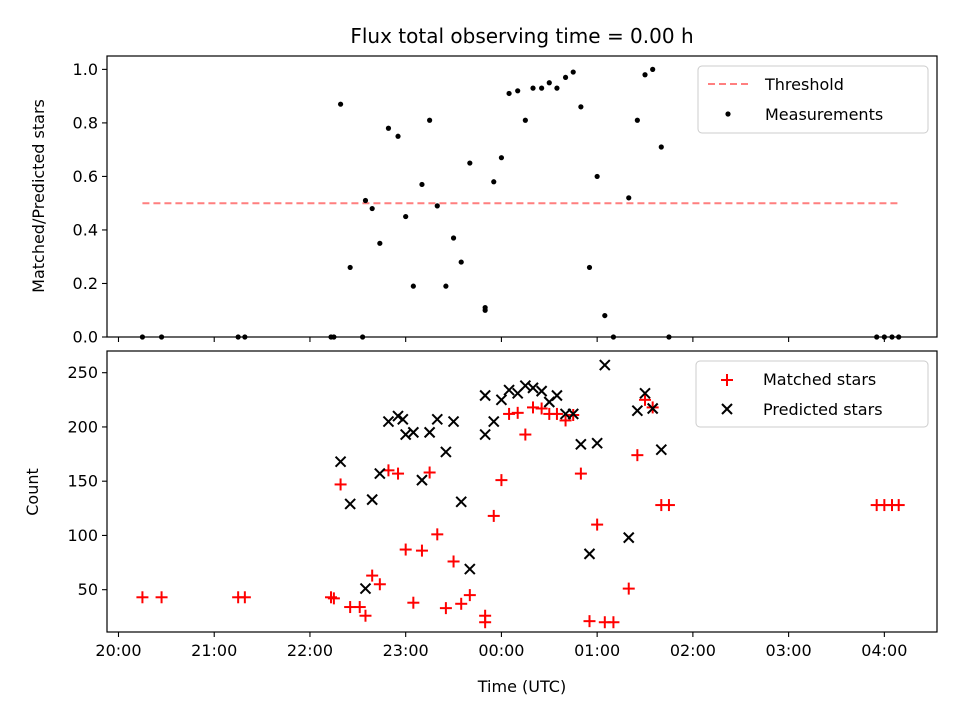 Image resolution: width=960 pixels, height=720 pixels. I want to click on count-y-axis-label: Count, so click(32, 492).